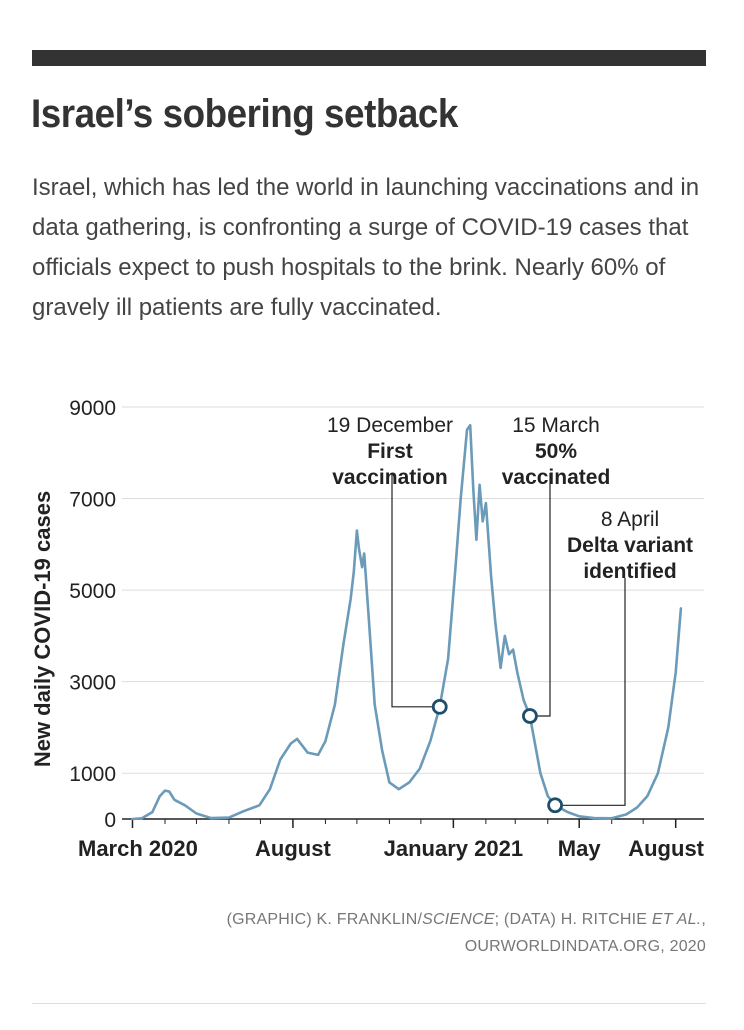  I want to click on annotation-event-label: First, so click(390, 451).